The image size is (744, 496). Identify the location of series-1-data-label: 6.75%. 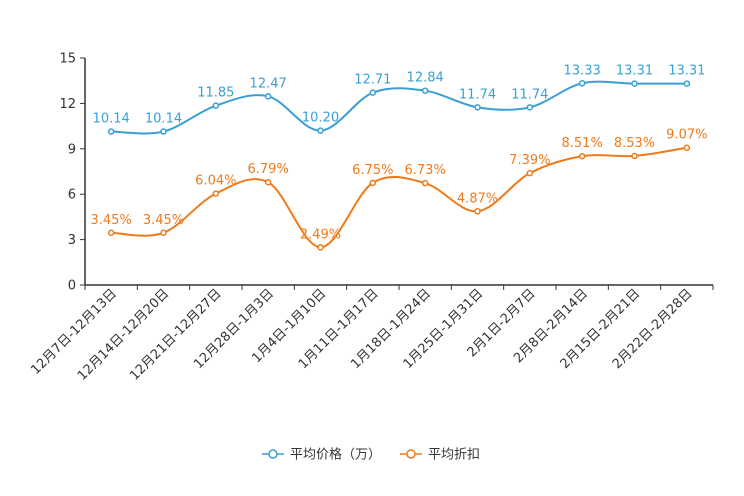
(372, 170).